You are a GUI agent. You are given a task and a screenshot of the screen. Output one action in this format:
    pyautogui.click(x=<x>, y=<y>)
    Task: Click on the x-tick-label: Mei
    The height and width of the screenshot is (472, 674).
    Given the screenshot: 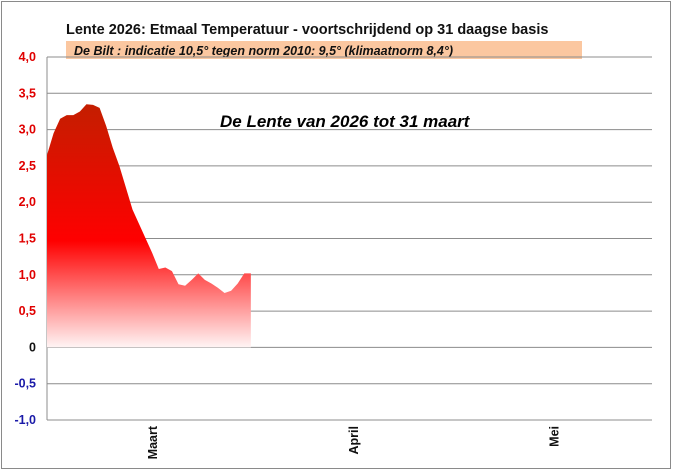 What is the action you would take?
    pyautogui.click(x=554, y=436)
    